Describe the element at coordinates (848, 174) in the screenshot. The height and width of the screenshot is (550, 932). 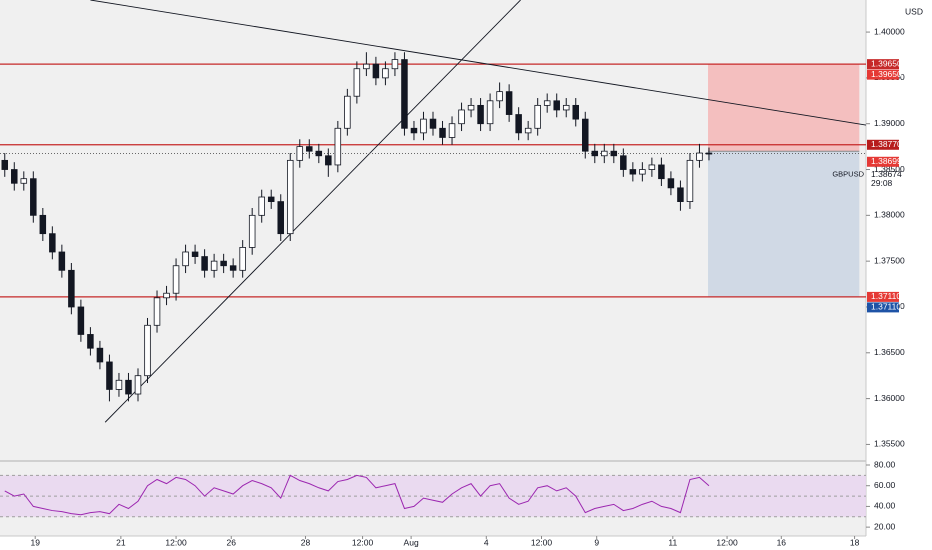
I see `symbol-label: GBPUSD` at that location.